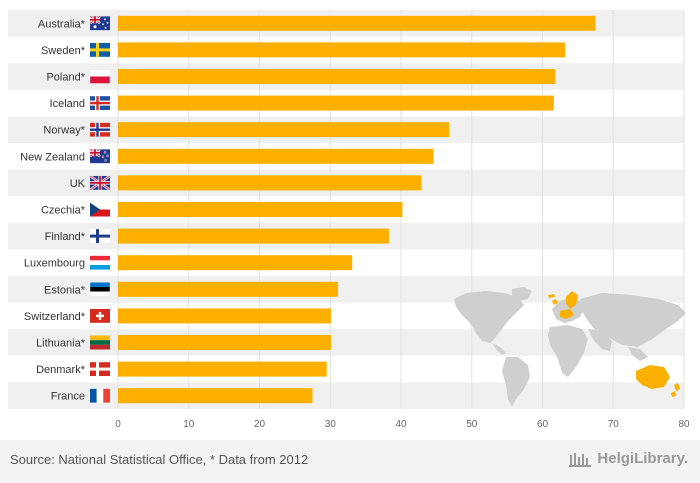 This screenshot has height=483, width=700. Describe the element at coordinates (63, 51) in the screenshot. I see `category-label: Sweden*` at that location.